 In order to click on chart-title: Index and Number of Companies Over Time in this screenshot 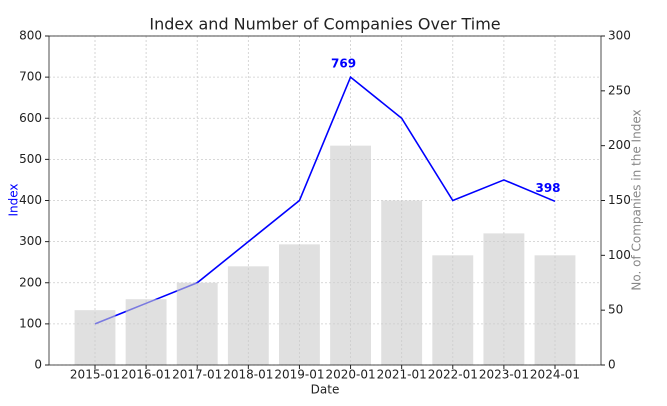, I will do `click(324, 24)`.